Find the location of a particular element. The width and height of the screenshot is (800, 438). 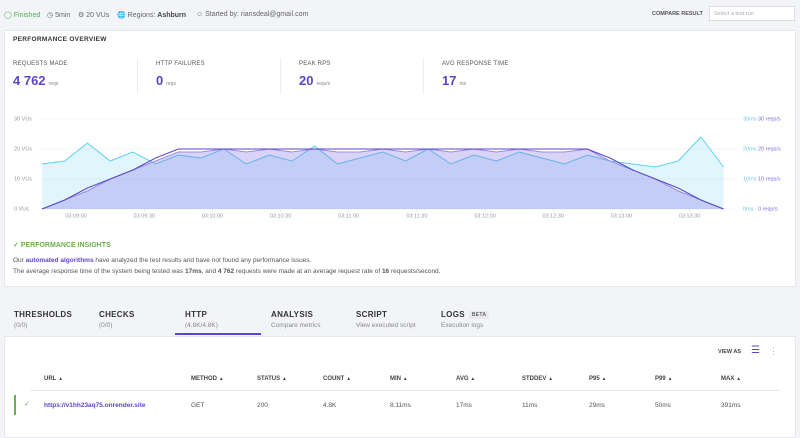

status-text: Finished is located at coordinates (27, 15).